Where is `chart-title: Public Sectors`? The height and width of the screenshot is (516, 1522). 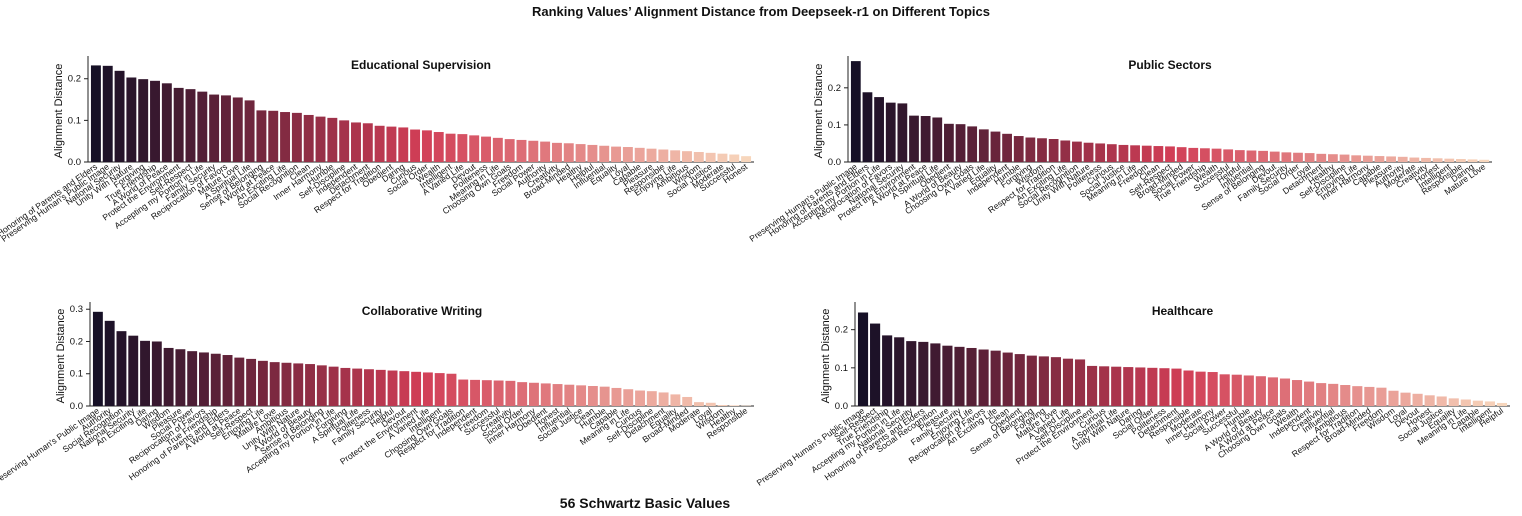
chart-title: Public Sectors is located at coordinates (1170, 65).